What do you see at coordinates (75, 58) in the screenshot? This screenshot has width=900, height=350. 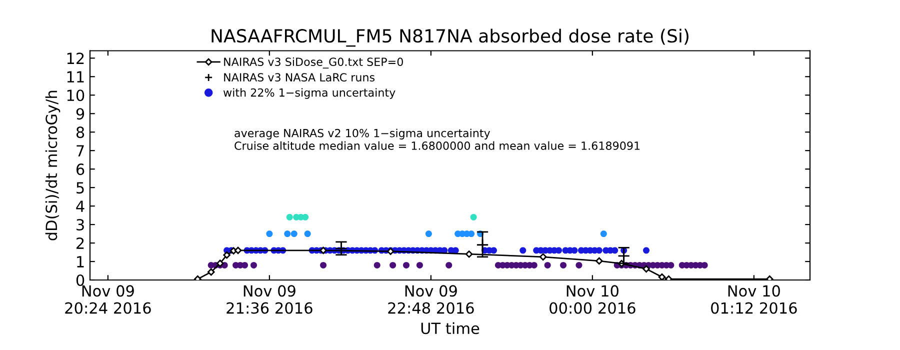 I see `y-tick-label: 12` at bounding box center [75, 58].